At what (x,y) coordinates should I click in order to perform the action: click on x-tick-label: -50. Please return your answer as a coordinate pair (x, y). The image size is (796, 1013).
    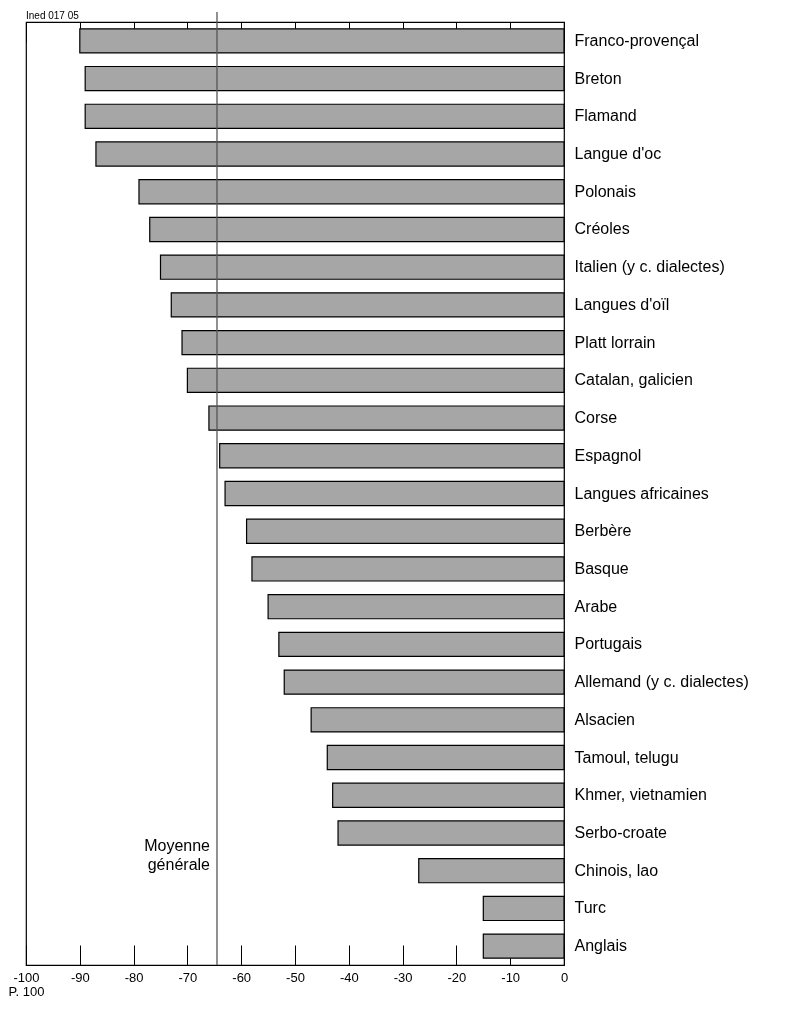
    Looking at the image, I should click on (295, 977).